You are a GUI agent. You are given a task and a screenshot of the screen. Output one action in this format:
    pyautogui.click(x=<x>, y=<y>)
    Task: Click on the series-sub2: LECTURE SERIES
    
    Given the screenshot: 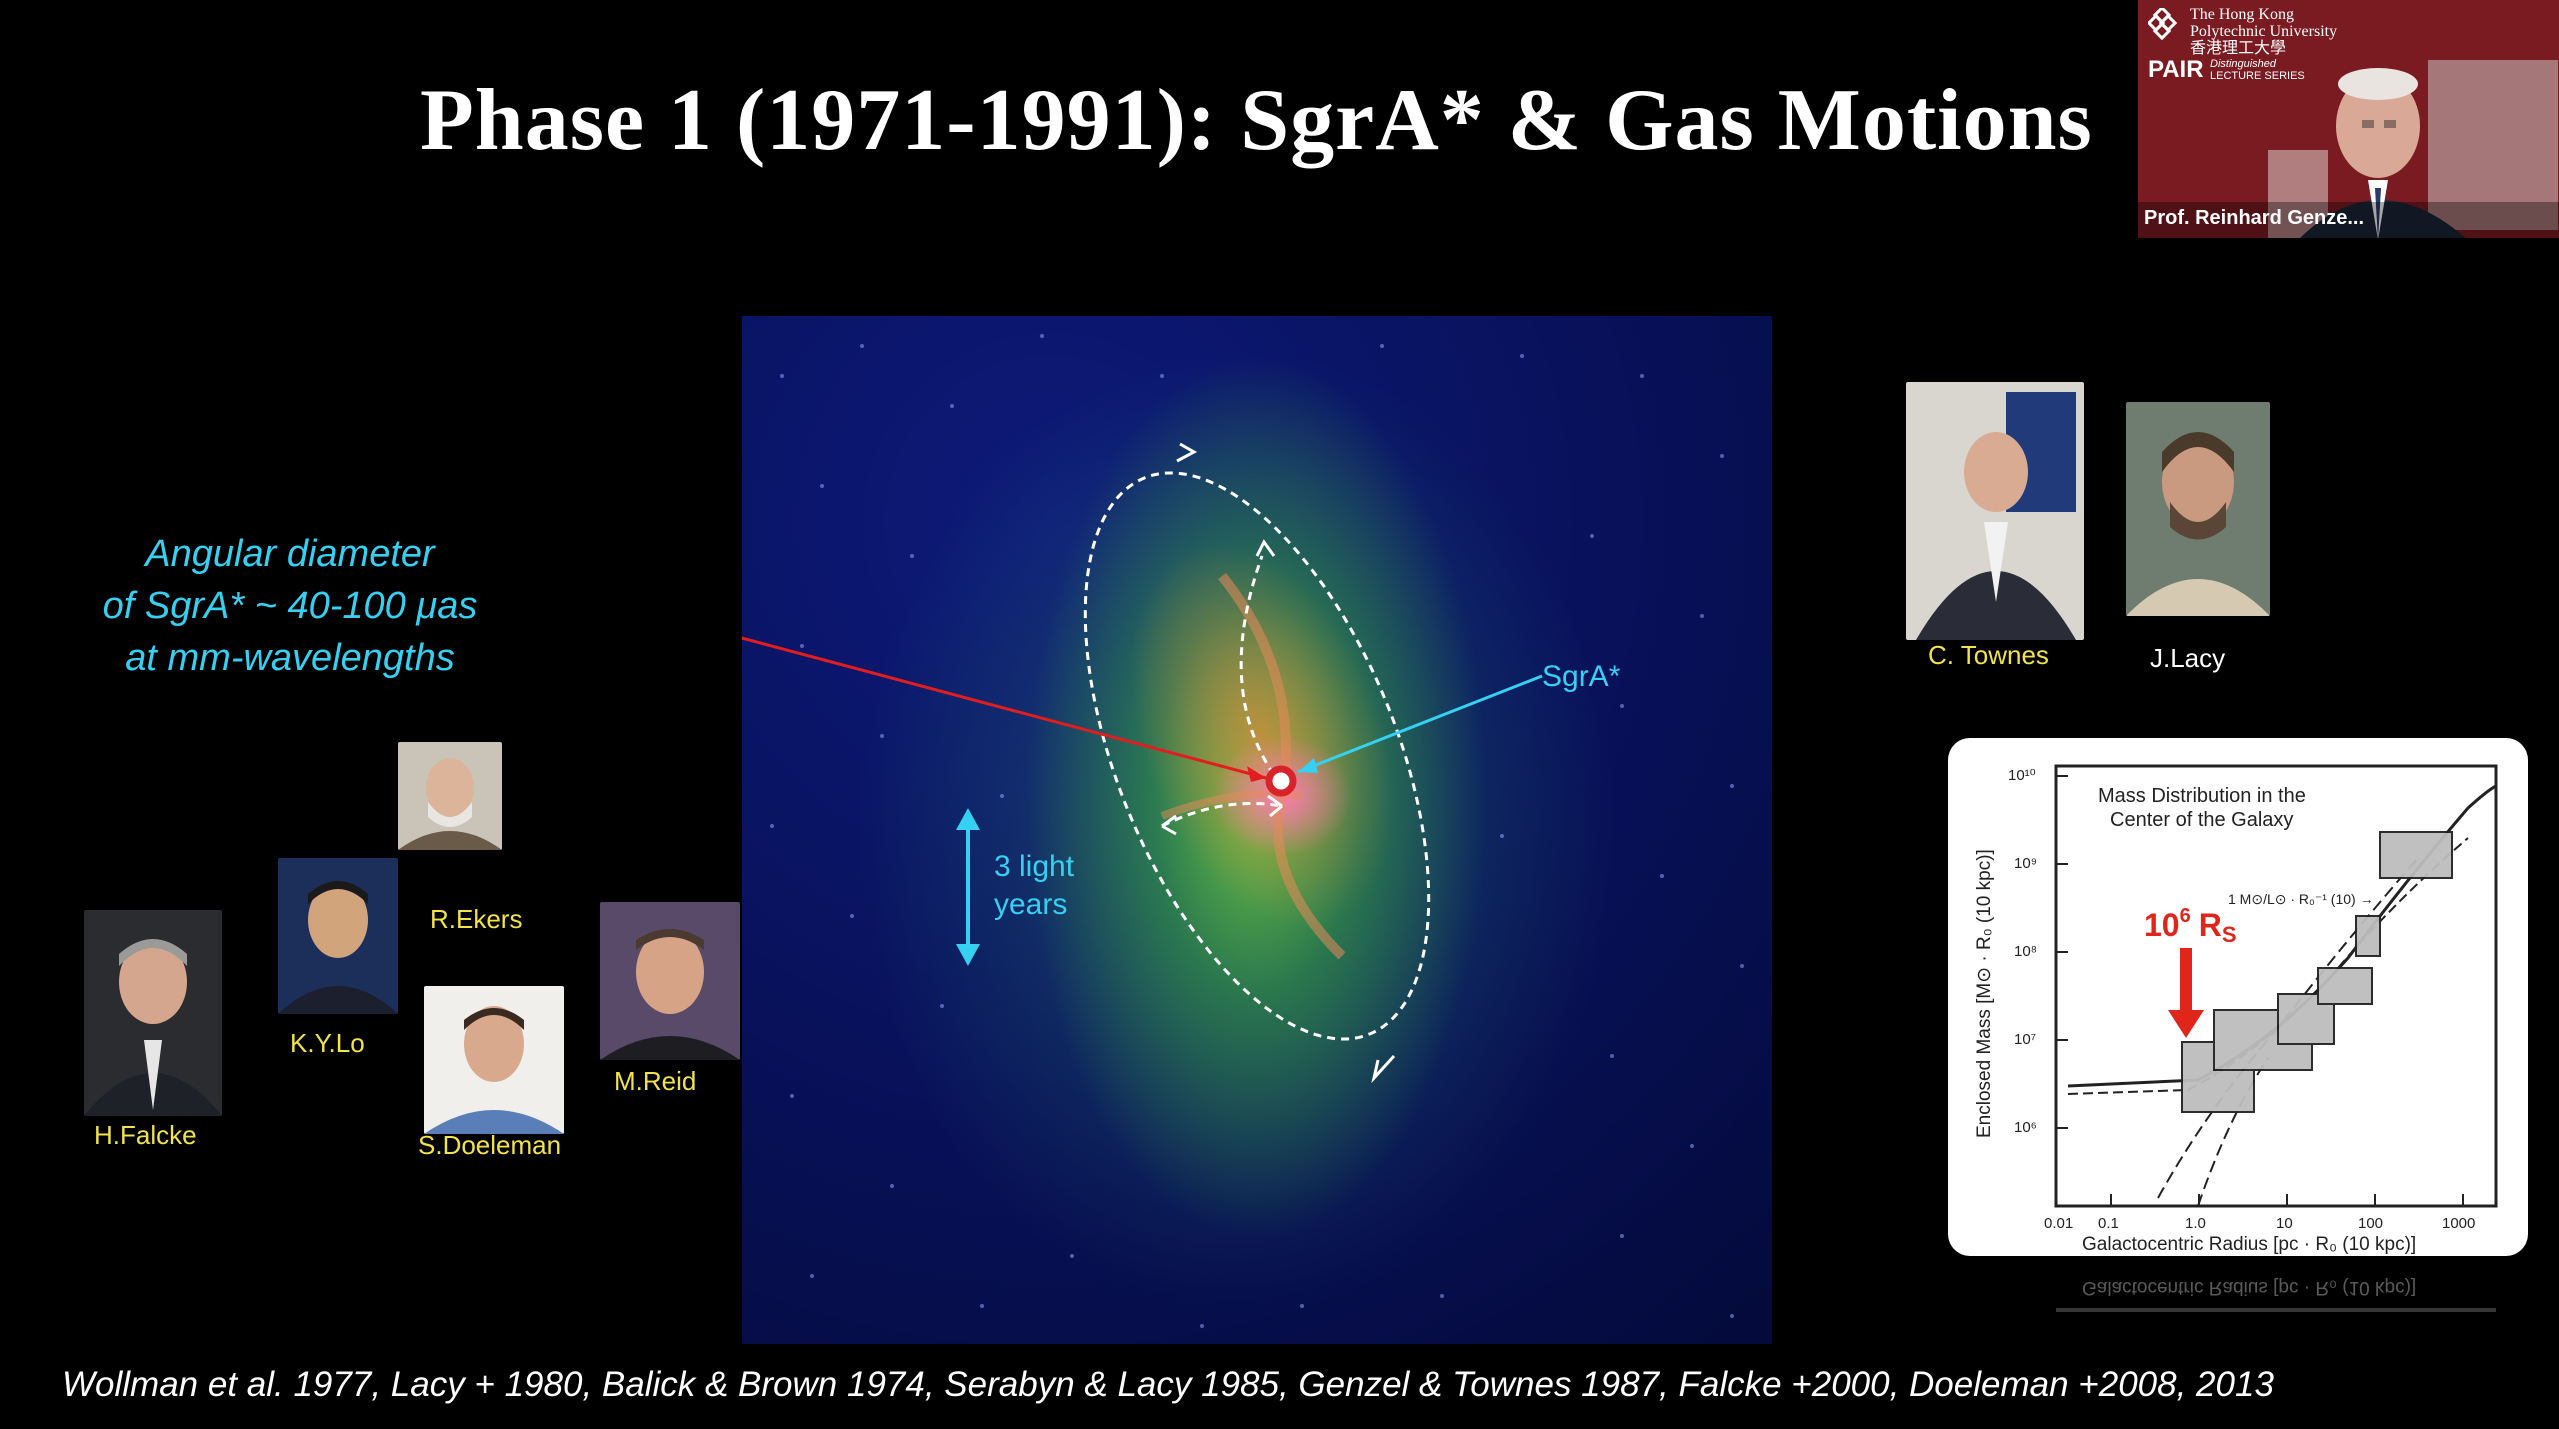 What is the action you would take?
    pyautogui.click(x=2257, y=76)
    